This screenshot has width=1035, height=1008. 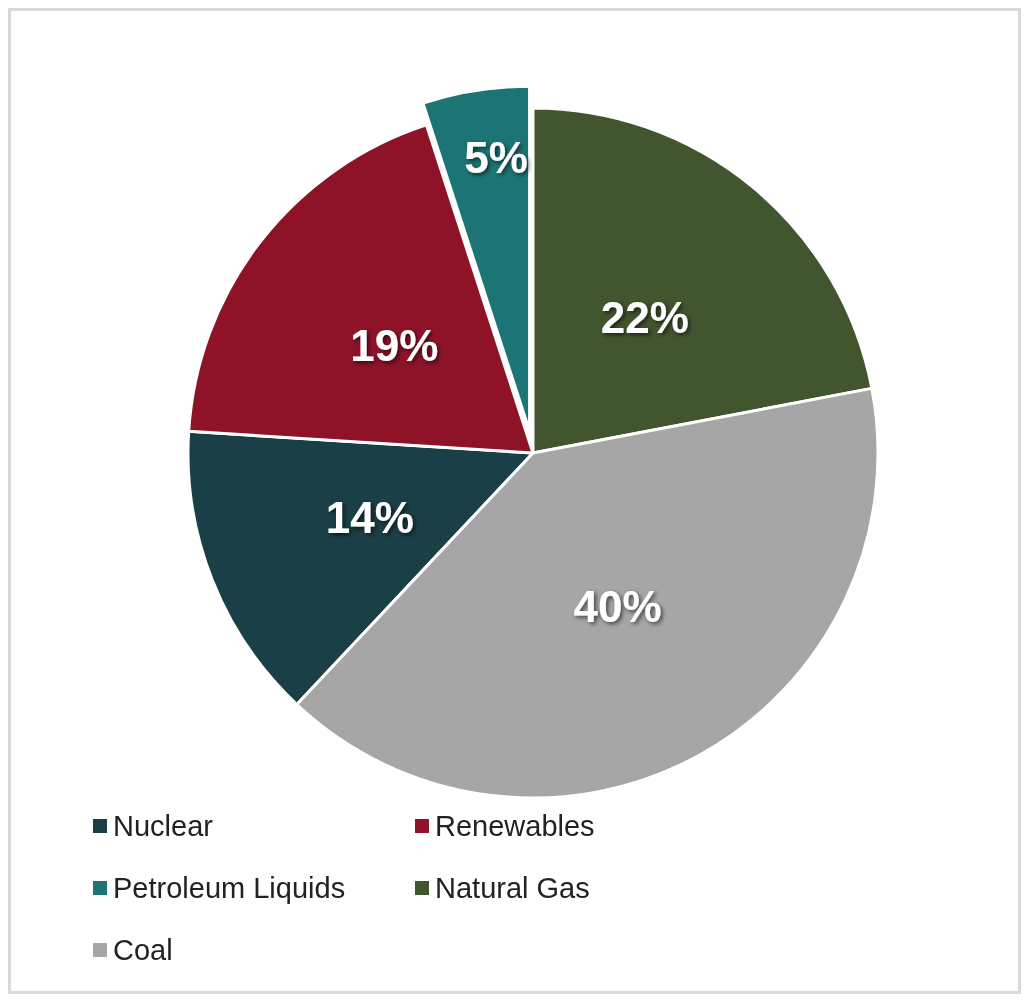 I want to click on data-label: 40%, so click(x=617, y=607).